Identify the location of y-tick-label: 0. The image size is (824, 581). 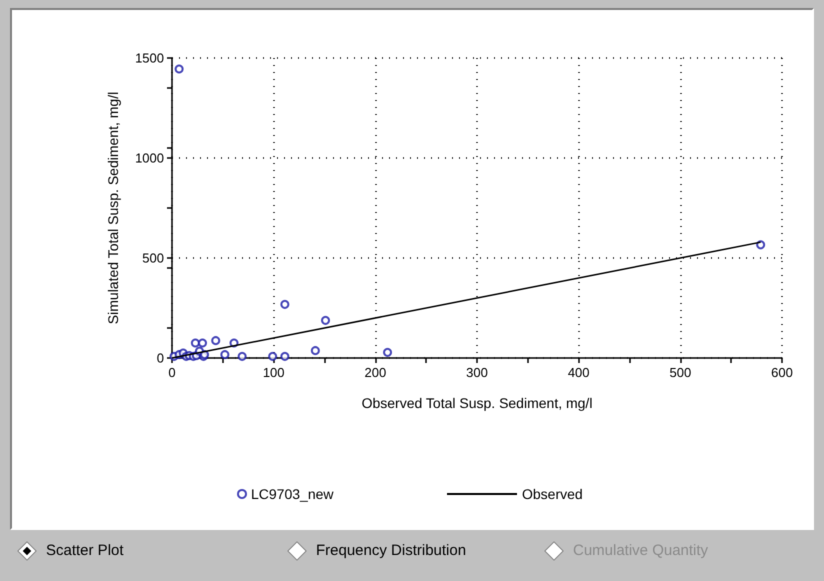
(160, 358).